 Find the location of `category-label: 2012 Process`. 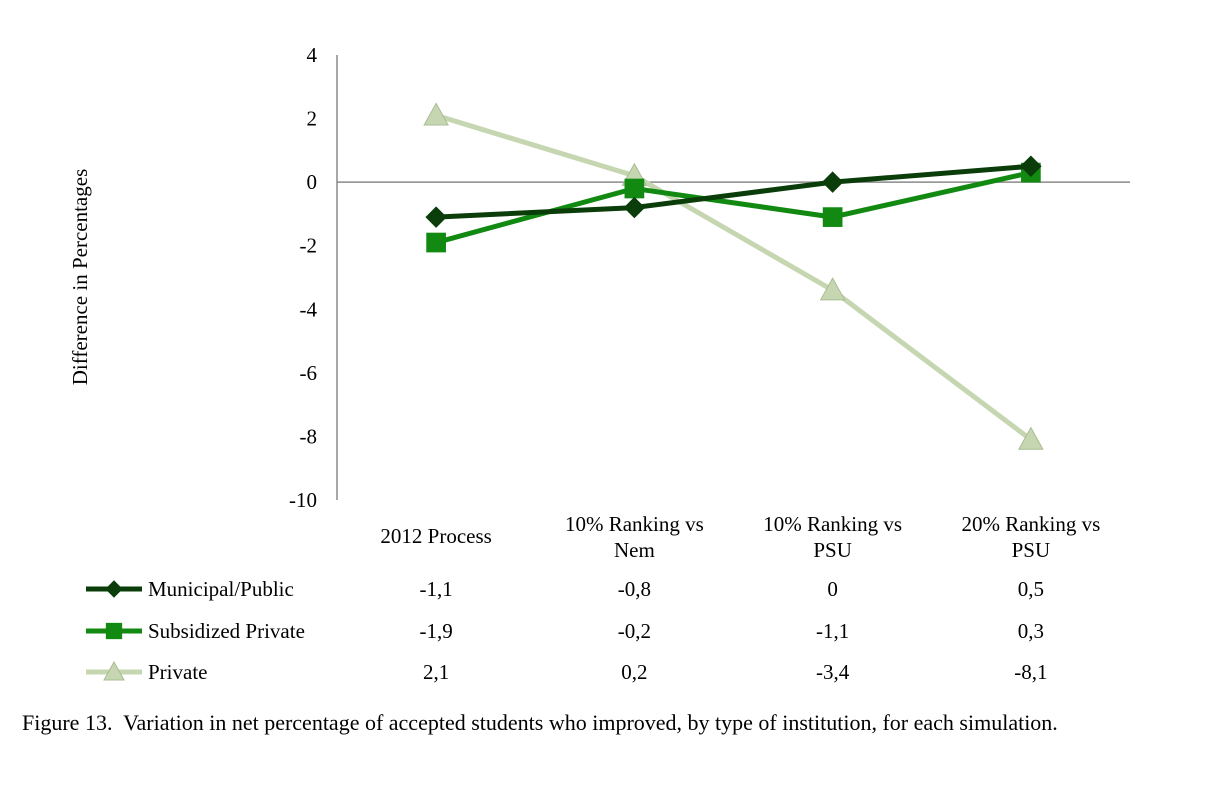

category-label: 2012 Process is located at coordinates (435, 536).